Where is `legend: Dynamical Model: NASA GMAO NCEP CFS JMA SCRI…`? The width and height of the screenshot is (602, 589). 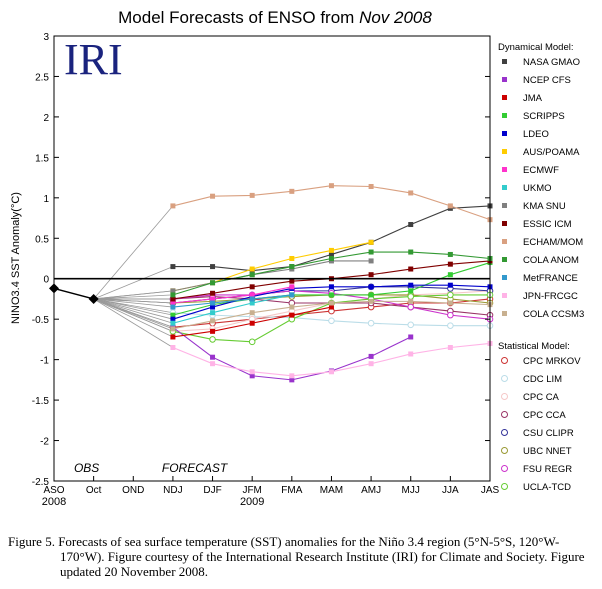
legend: Dynamical Model: NASA GMAO NCEP CFS JMA SCRI… is located at coordinates (541, 267).